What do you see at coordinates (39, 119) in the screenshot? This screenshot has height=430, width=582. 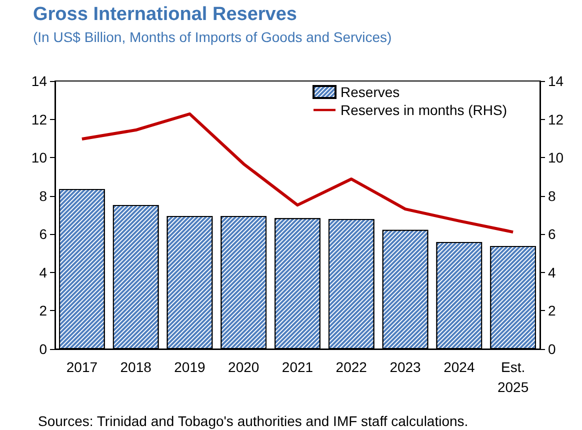 I see `y-tick-label: 12` at bounding box center [39, 119].